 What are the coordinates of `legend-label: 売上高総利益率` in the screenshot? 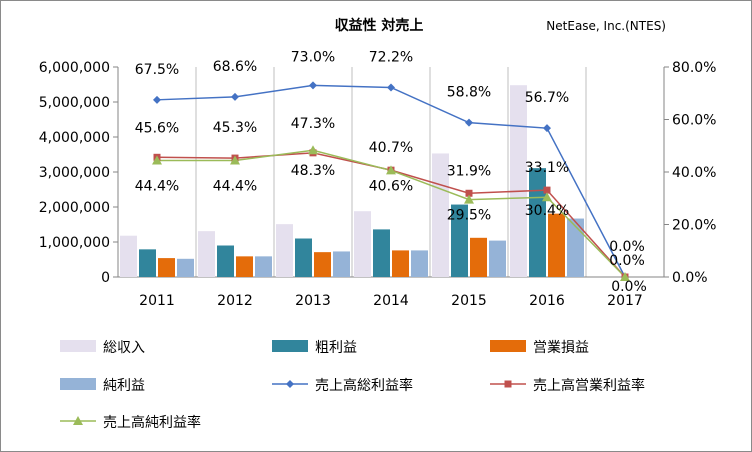 It's located at (364, 385).